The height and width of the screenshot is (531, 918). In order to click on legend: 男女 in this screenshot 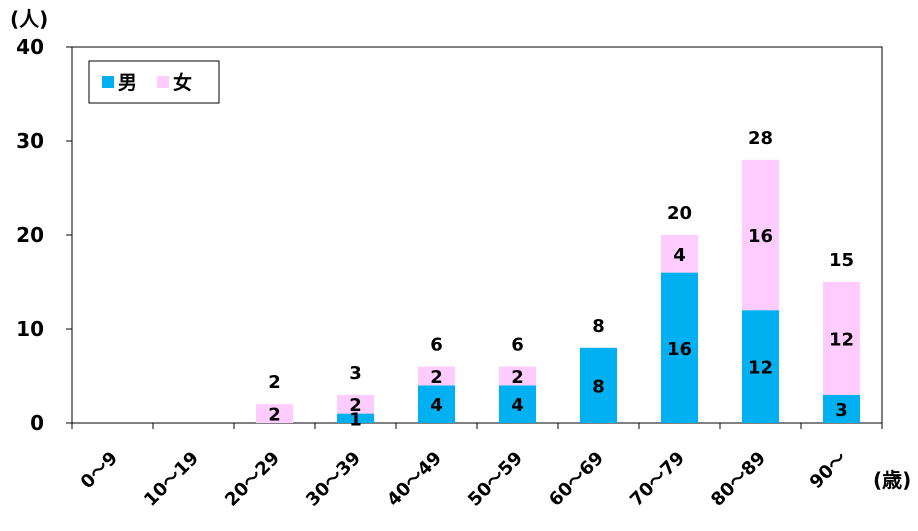, I will do `click(154, 82)`.